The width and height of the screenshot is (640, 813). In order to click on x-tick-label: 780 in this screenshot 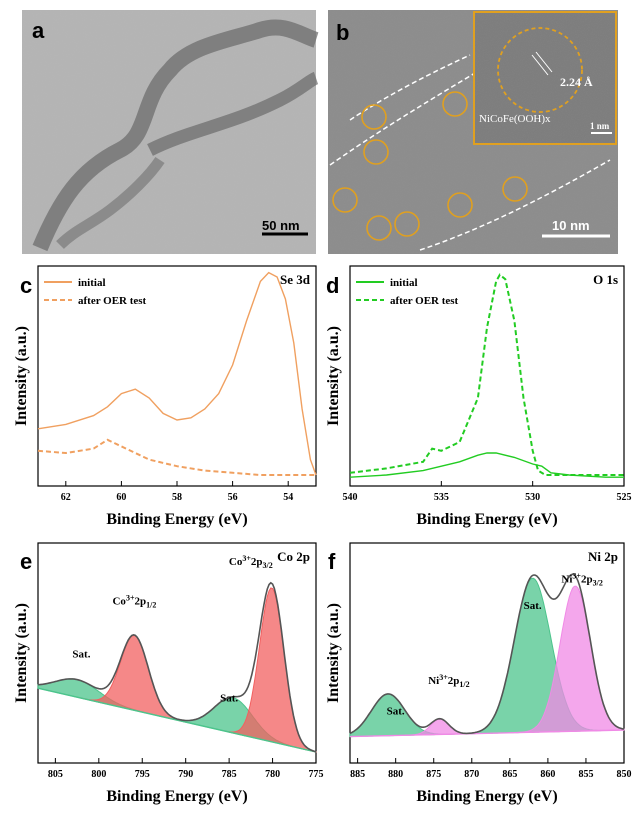, I will do `click(272, 774)`.